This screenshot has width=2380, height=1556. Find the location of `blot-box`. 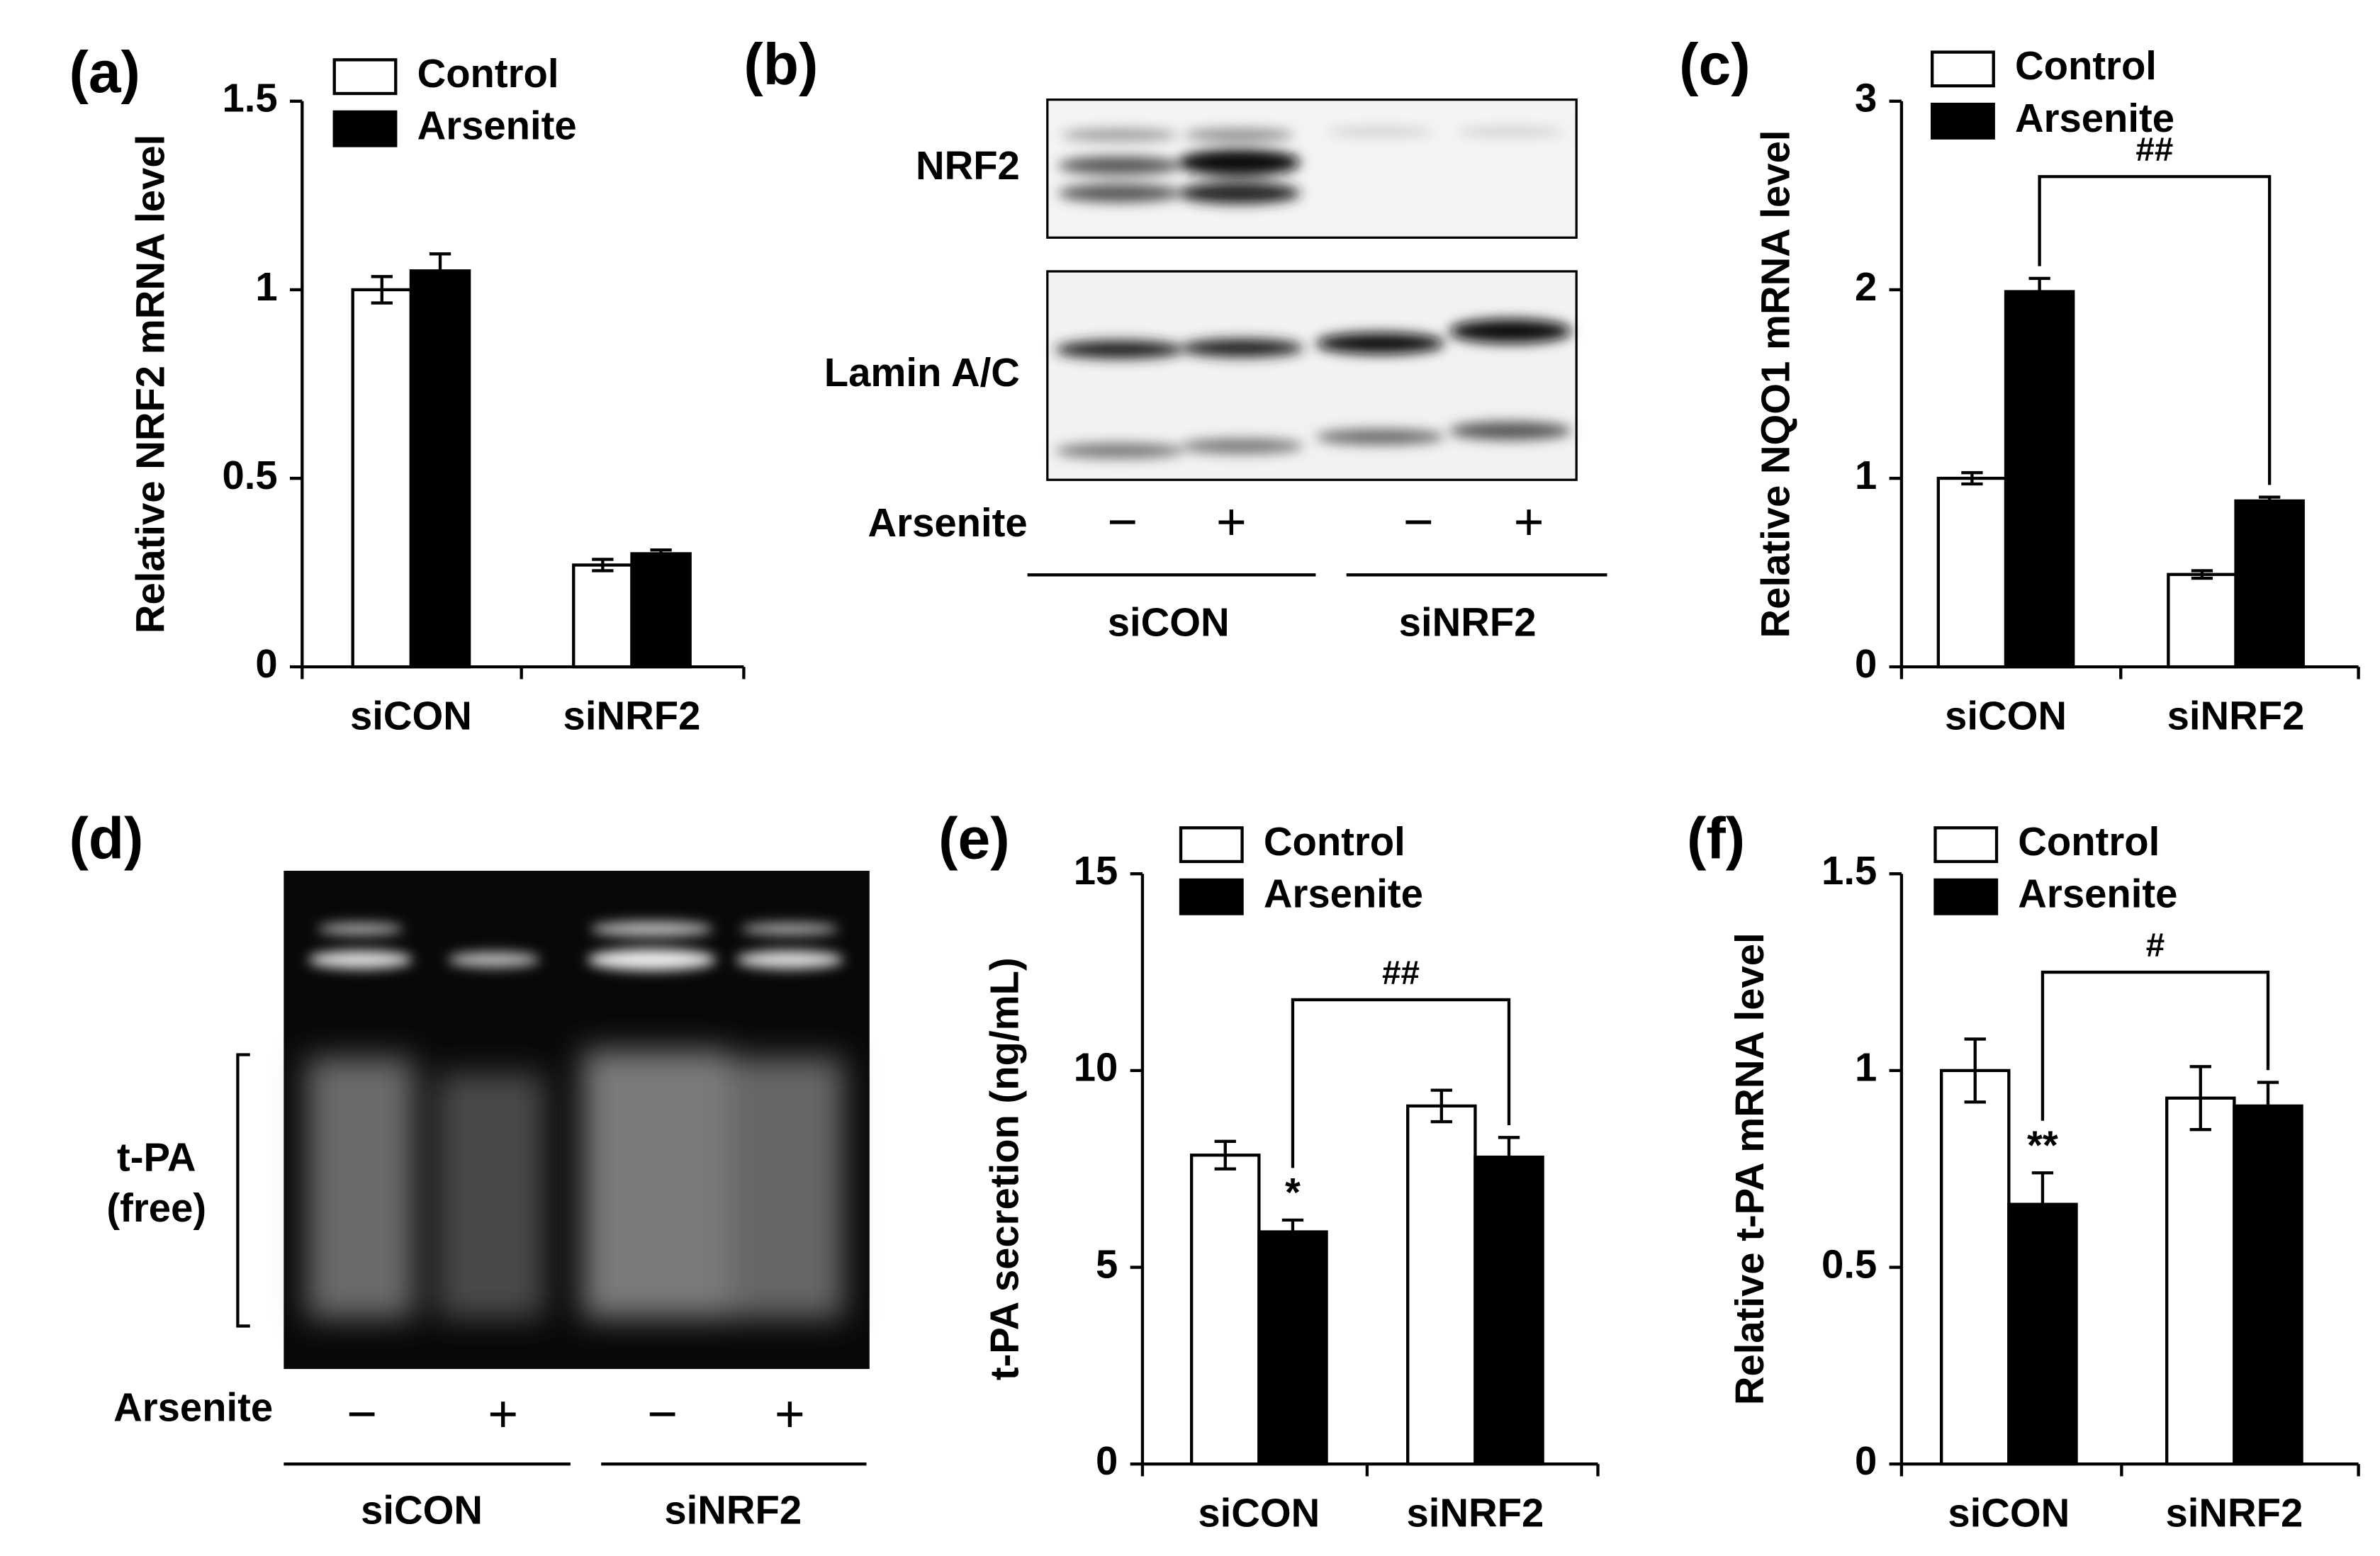

blot-box is located at coordinates (1312, 375).